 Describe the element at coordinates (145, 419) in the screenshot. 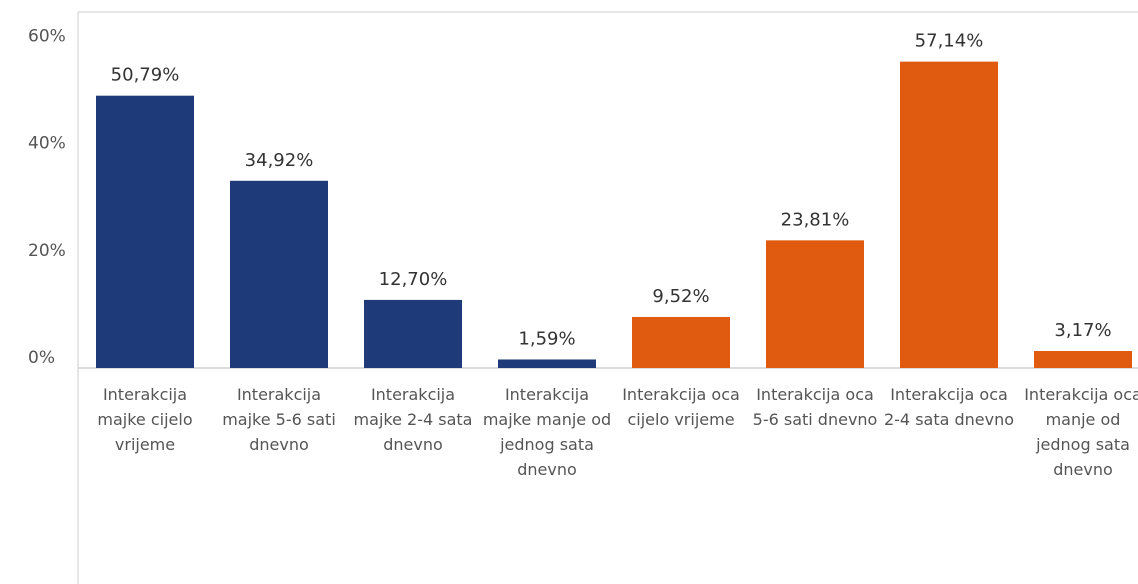

I see `x-tick-label: Interakcija majke cijelo vrijeme` at that location.